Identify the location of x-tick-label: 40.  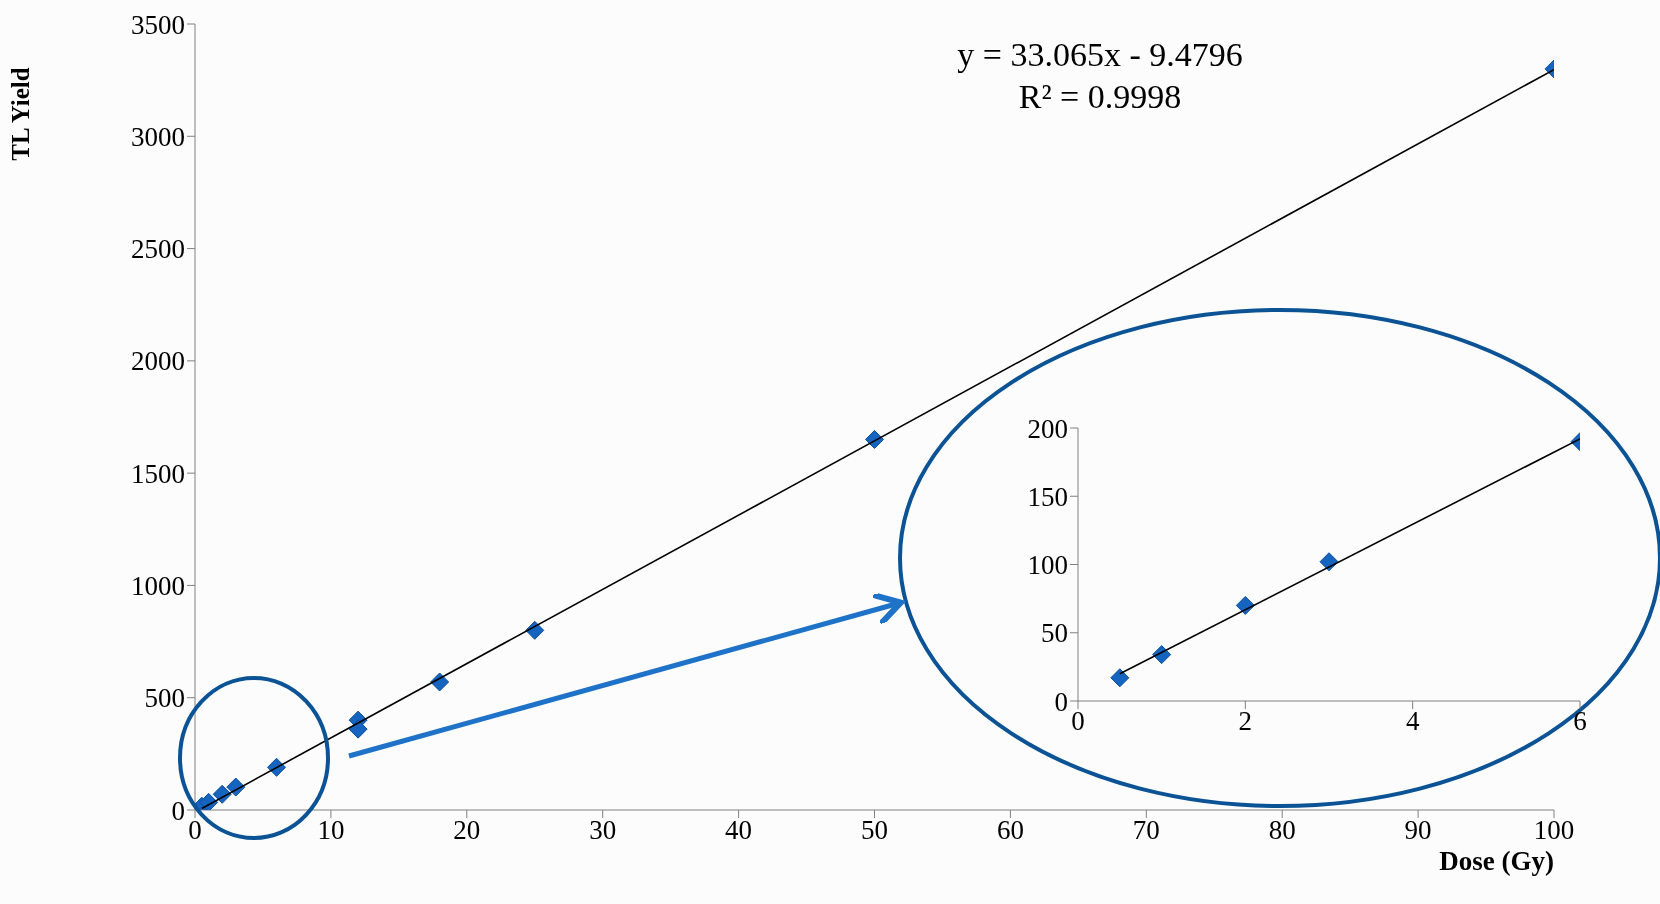
(739, 830).